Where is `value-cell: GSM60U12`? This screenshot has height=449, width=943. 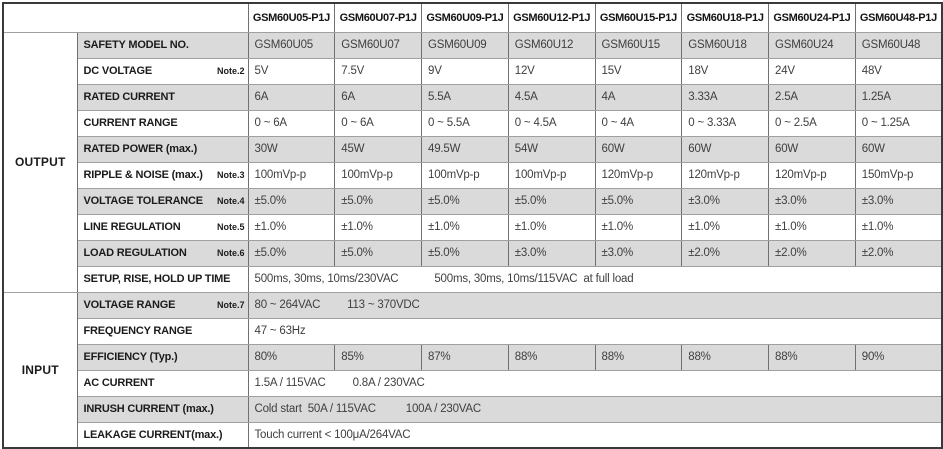
value-cell: GSM60U12 is located at coordinates (551, 45).